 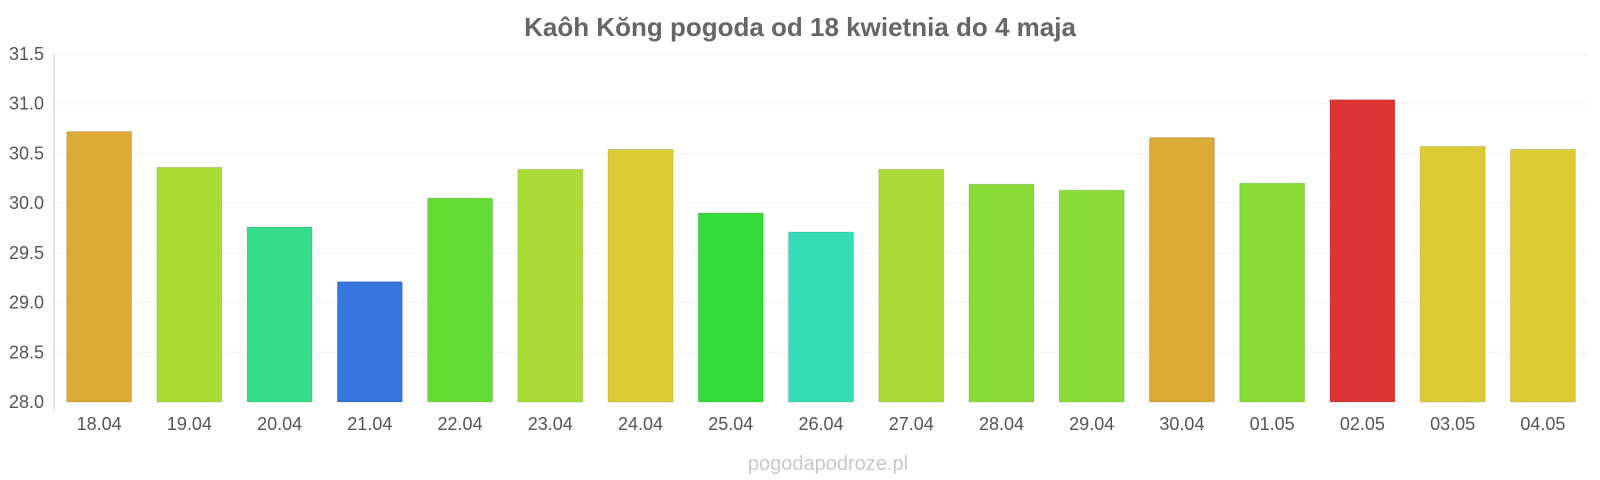 What do you see at coordinates (1542, 275) in the screenshot?
I see `bar-04.05` at bounding box center [1542, 275].